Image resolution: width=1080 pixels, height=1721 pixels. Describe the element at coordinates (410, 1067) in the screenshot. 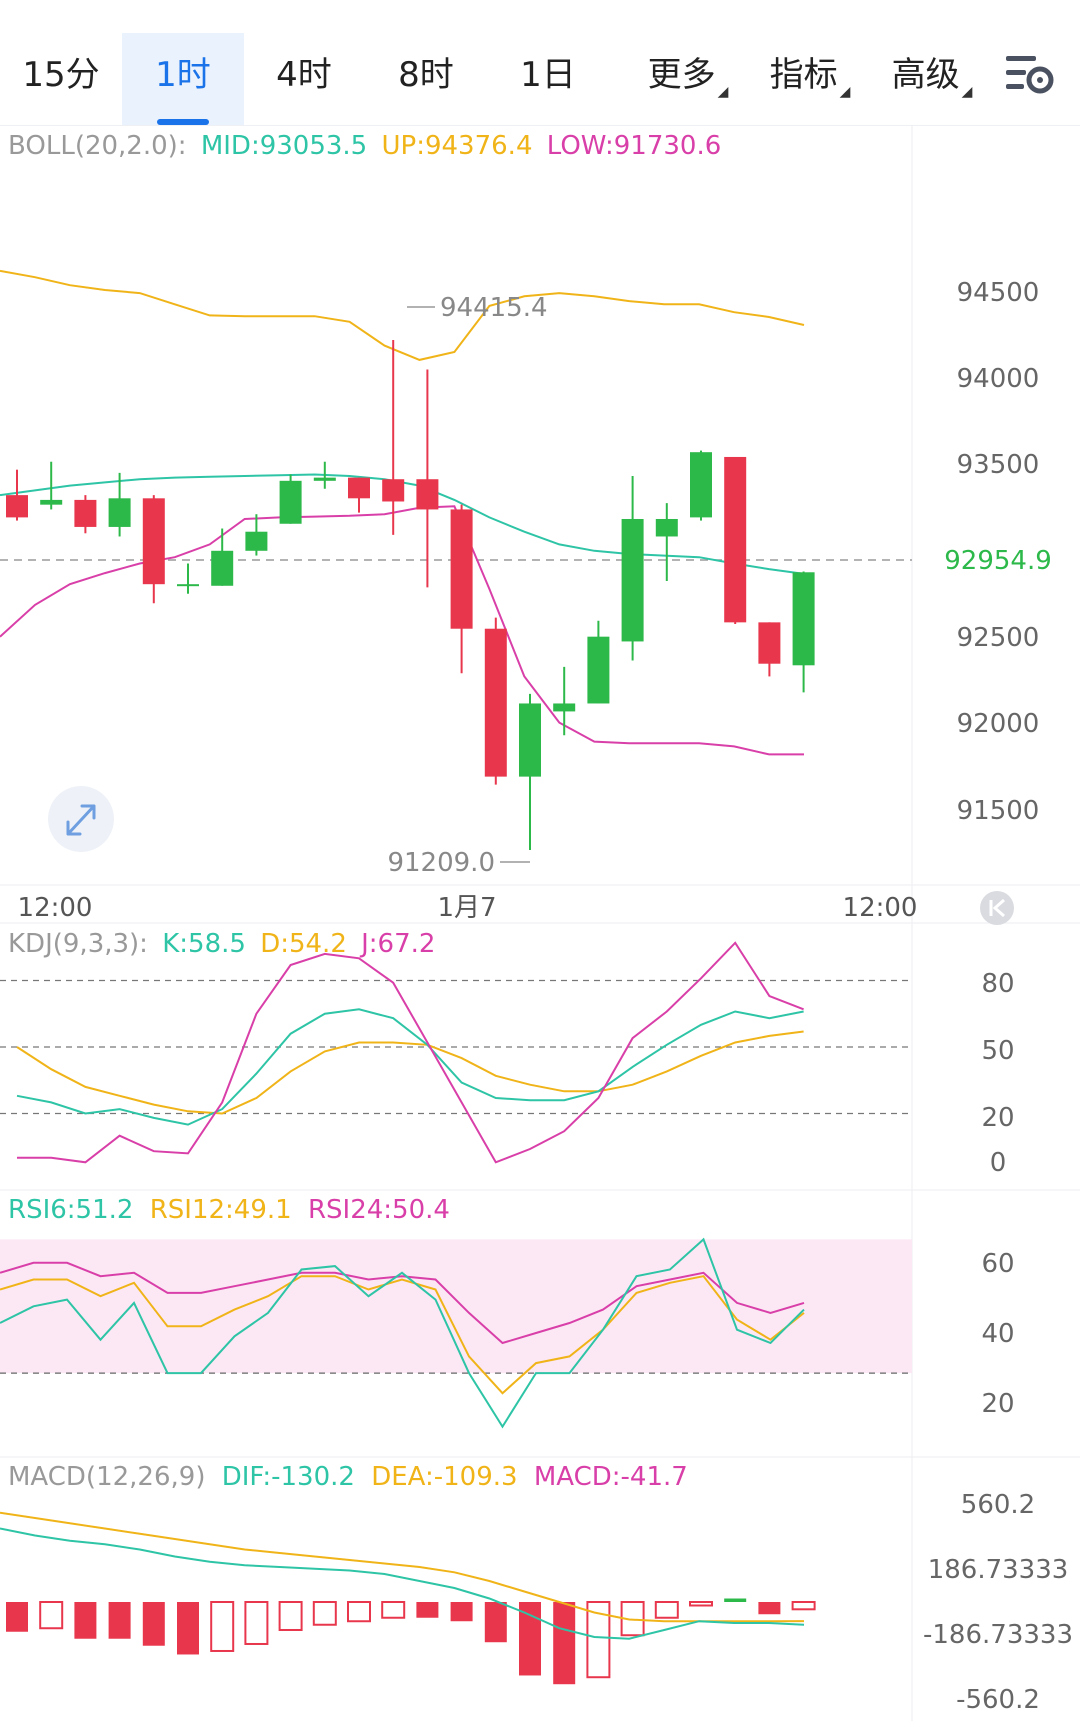

I see `kdj-k-line` at that location.